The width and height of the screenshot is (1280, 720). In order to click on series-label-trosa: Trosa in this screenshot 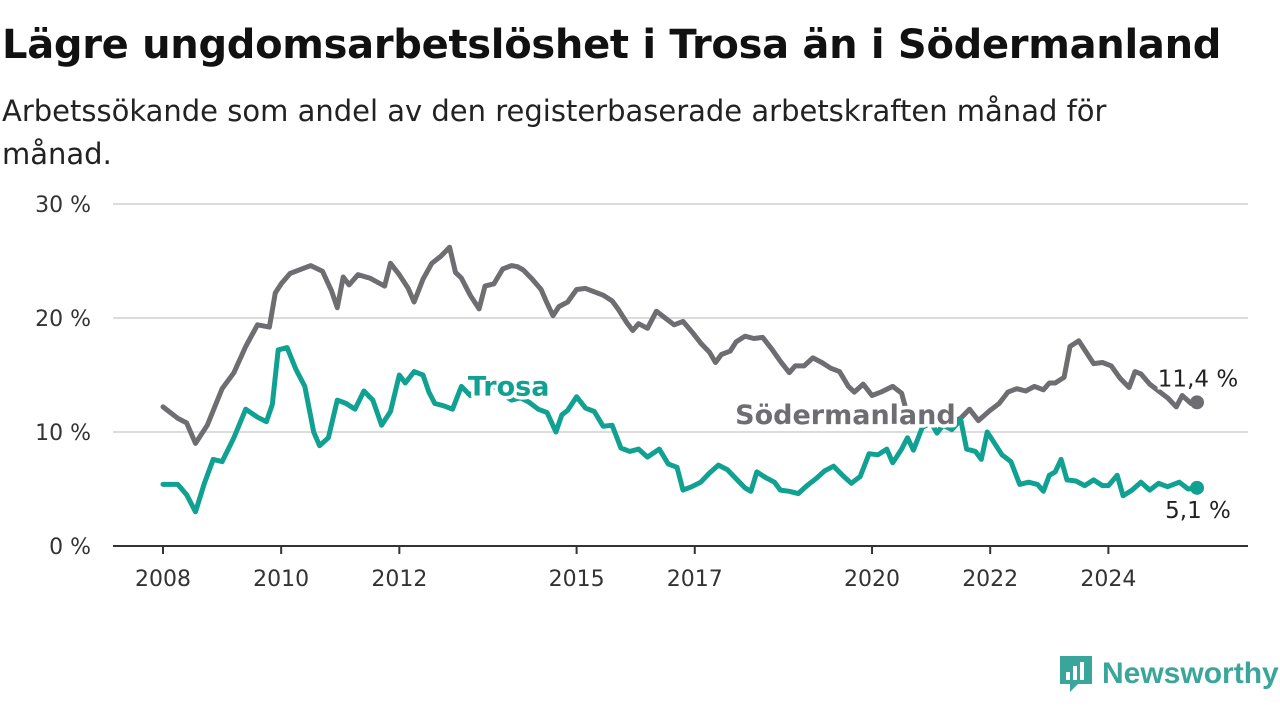, I will do `click(509, 387)`.